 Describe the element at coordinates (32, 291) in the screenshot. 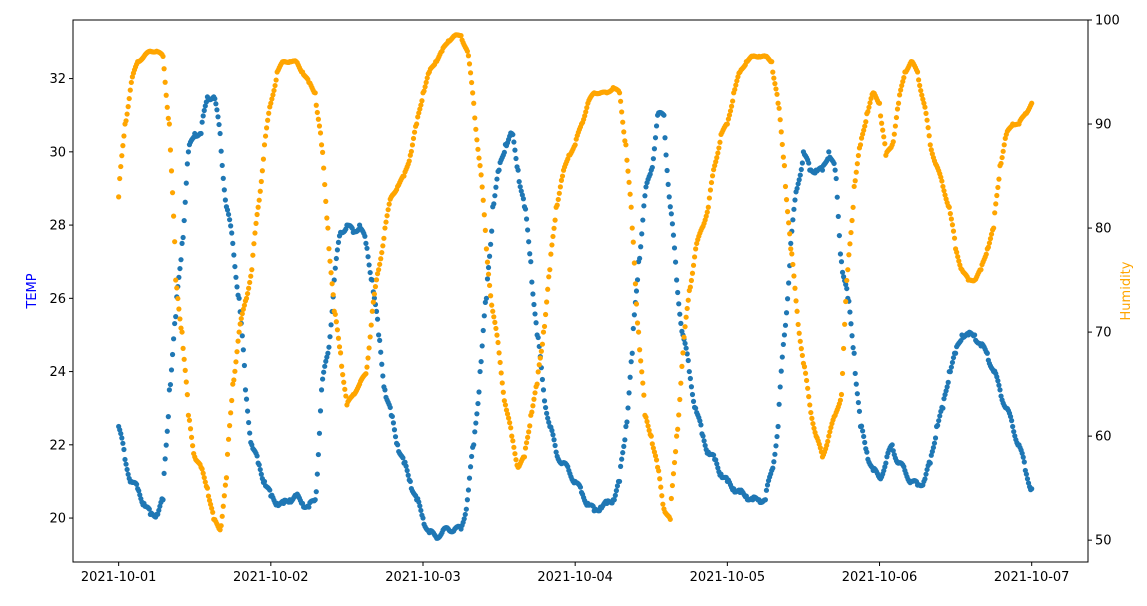

I see `left-axis-label: TEMP` at that location.